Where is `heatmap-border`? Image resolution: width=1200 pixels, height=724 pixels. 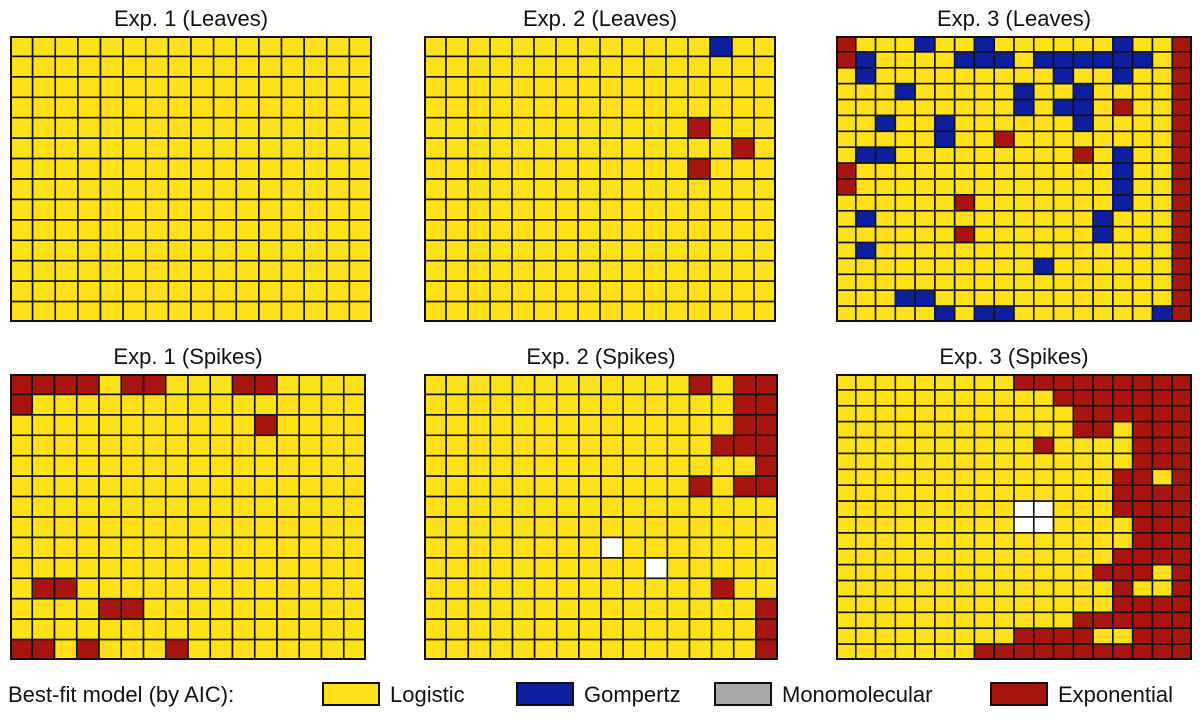
heatmap-border is located at coordinates (1014, 179).